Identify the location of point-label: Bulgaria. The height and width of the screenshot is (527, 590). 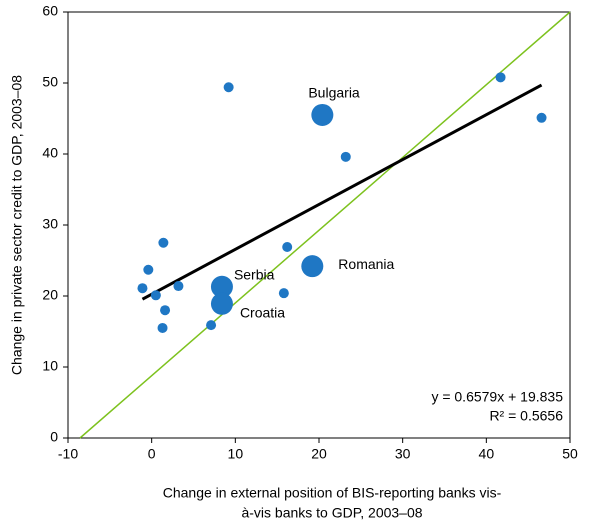
(334, 93).